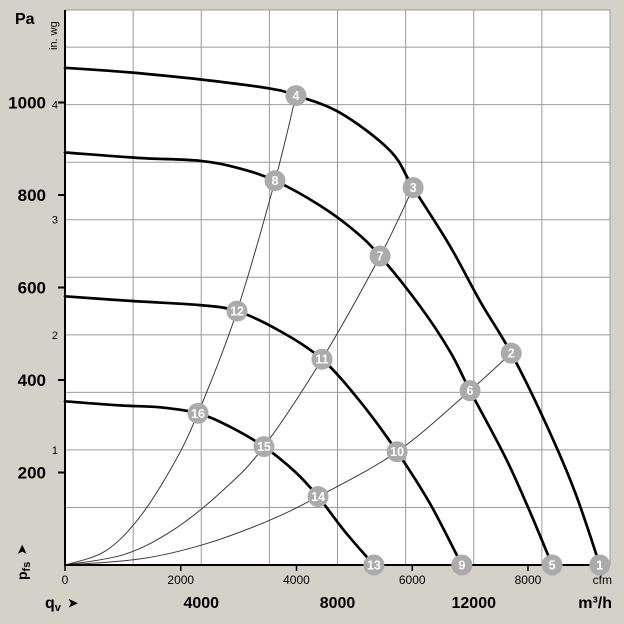 This screenshot has width=624, height=624. Describe the element at coordinates (27, 567) in the screenshot. I see `pressure-symbol-sub: fs` at that location.